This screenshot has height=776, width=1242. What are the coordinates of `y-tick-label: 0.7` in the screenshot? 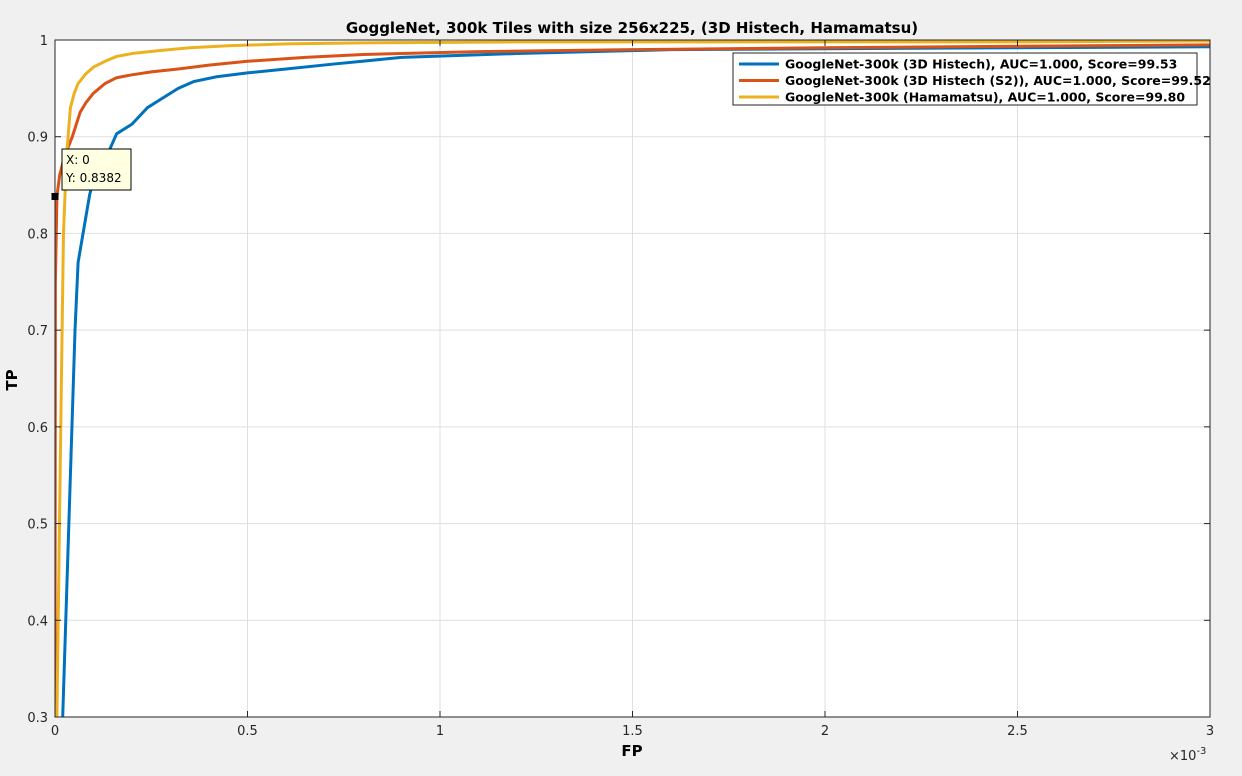 It's located at (37, 331).